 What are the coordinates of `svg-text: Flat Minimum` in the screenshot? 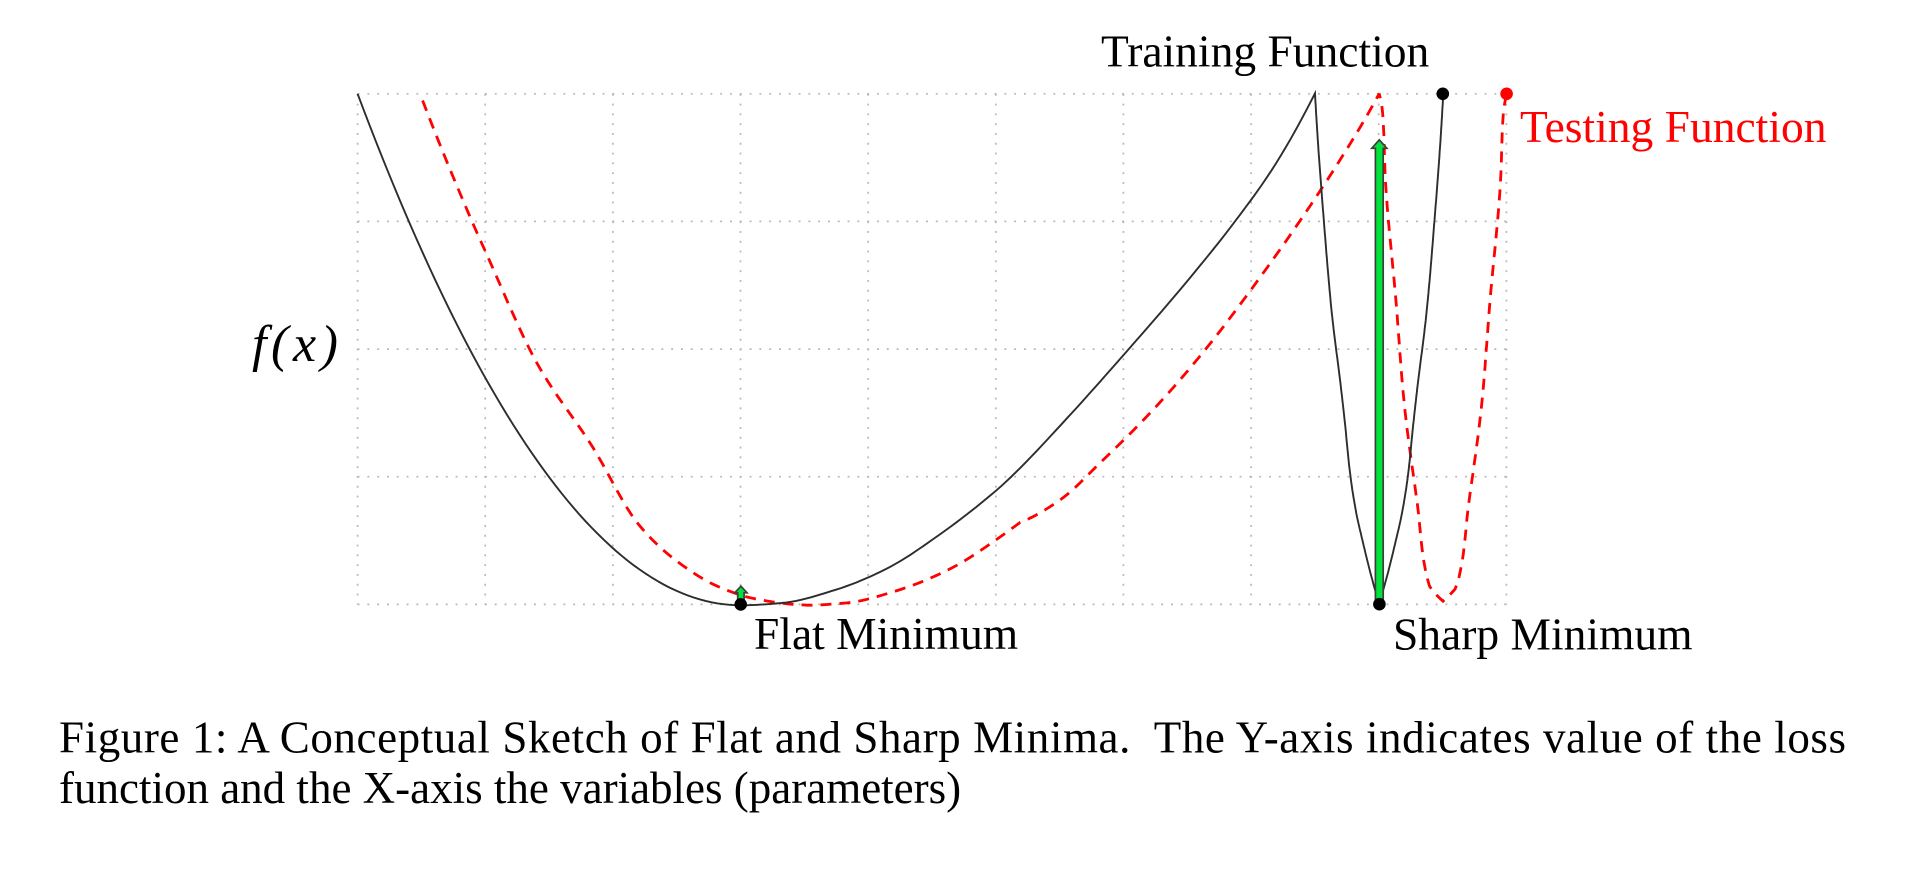 It's located at (886, 633).